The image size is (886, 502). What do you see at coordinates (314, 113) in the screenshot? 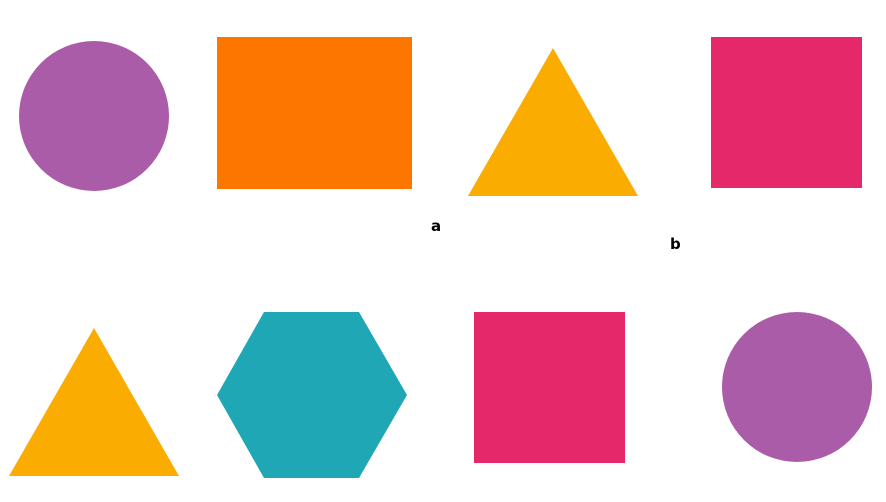
I see `orange-rectangle` at bounding box center [314, 113].